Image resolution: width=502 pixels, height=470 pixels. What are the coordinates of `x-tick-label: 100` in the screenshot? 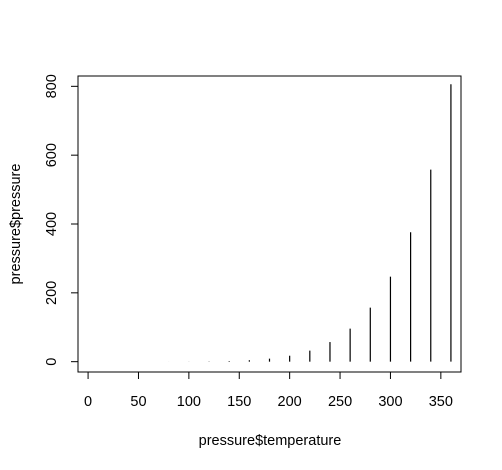 It's located at (189, 402).